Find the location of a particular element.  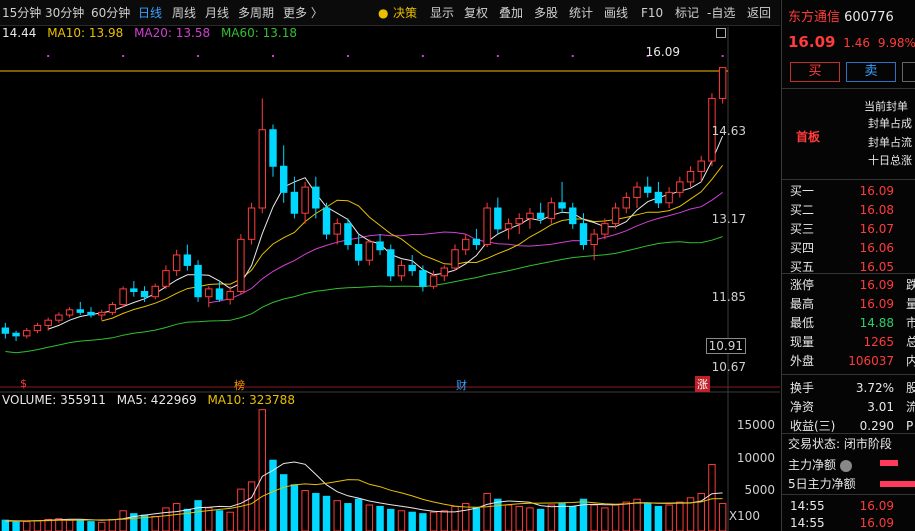

draw-line-button: 画线 is located at coordinates (616, 13).